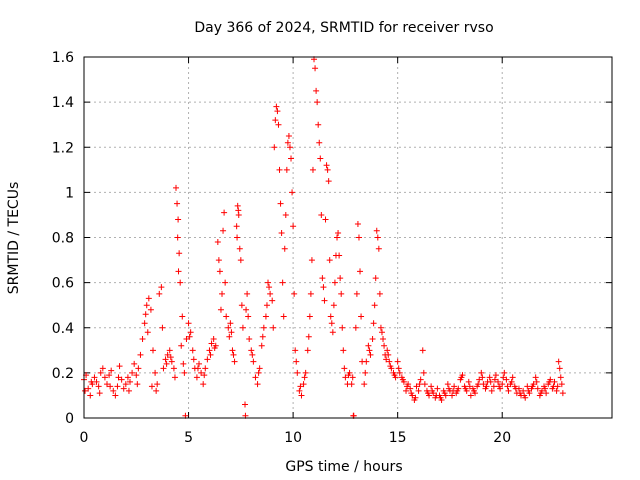 The height and width of the screenshot is (480, 640). I want to click on x-tick-label: 15, so click(398, 438).